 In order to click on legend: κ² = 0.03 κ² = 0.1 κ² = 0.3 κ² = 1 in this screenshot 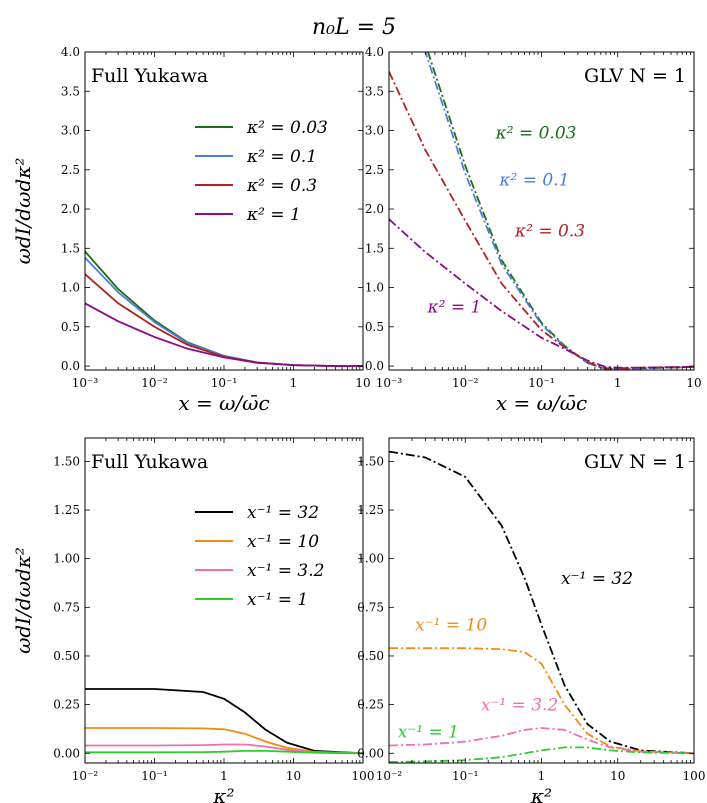, I will do `click(261, 171)`.